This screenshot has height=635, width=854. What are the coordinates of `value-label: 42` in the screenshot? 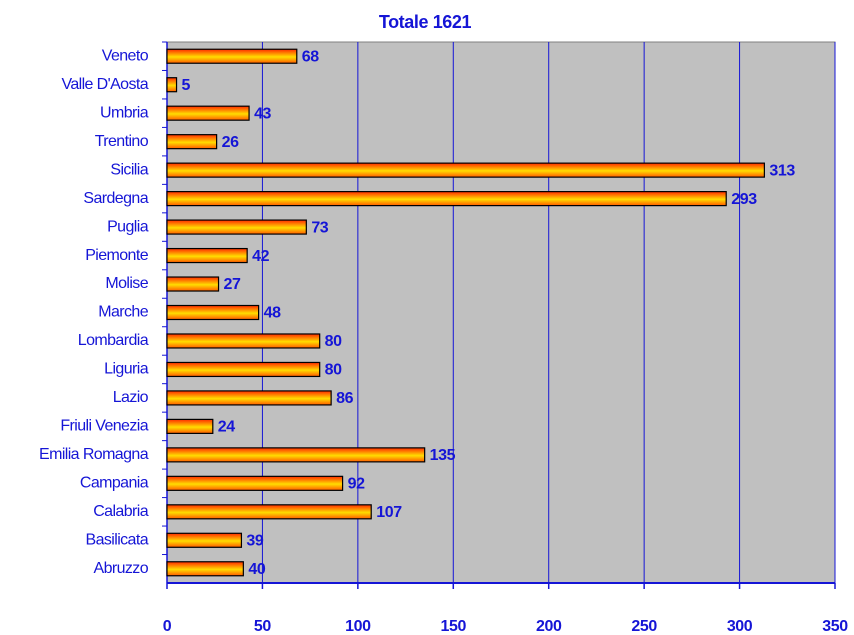 It's located at (260, 256).